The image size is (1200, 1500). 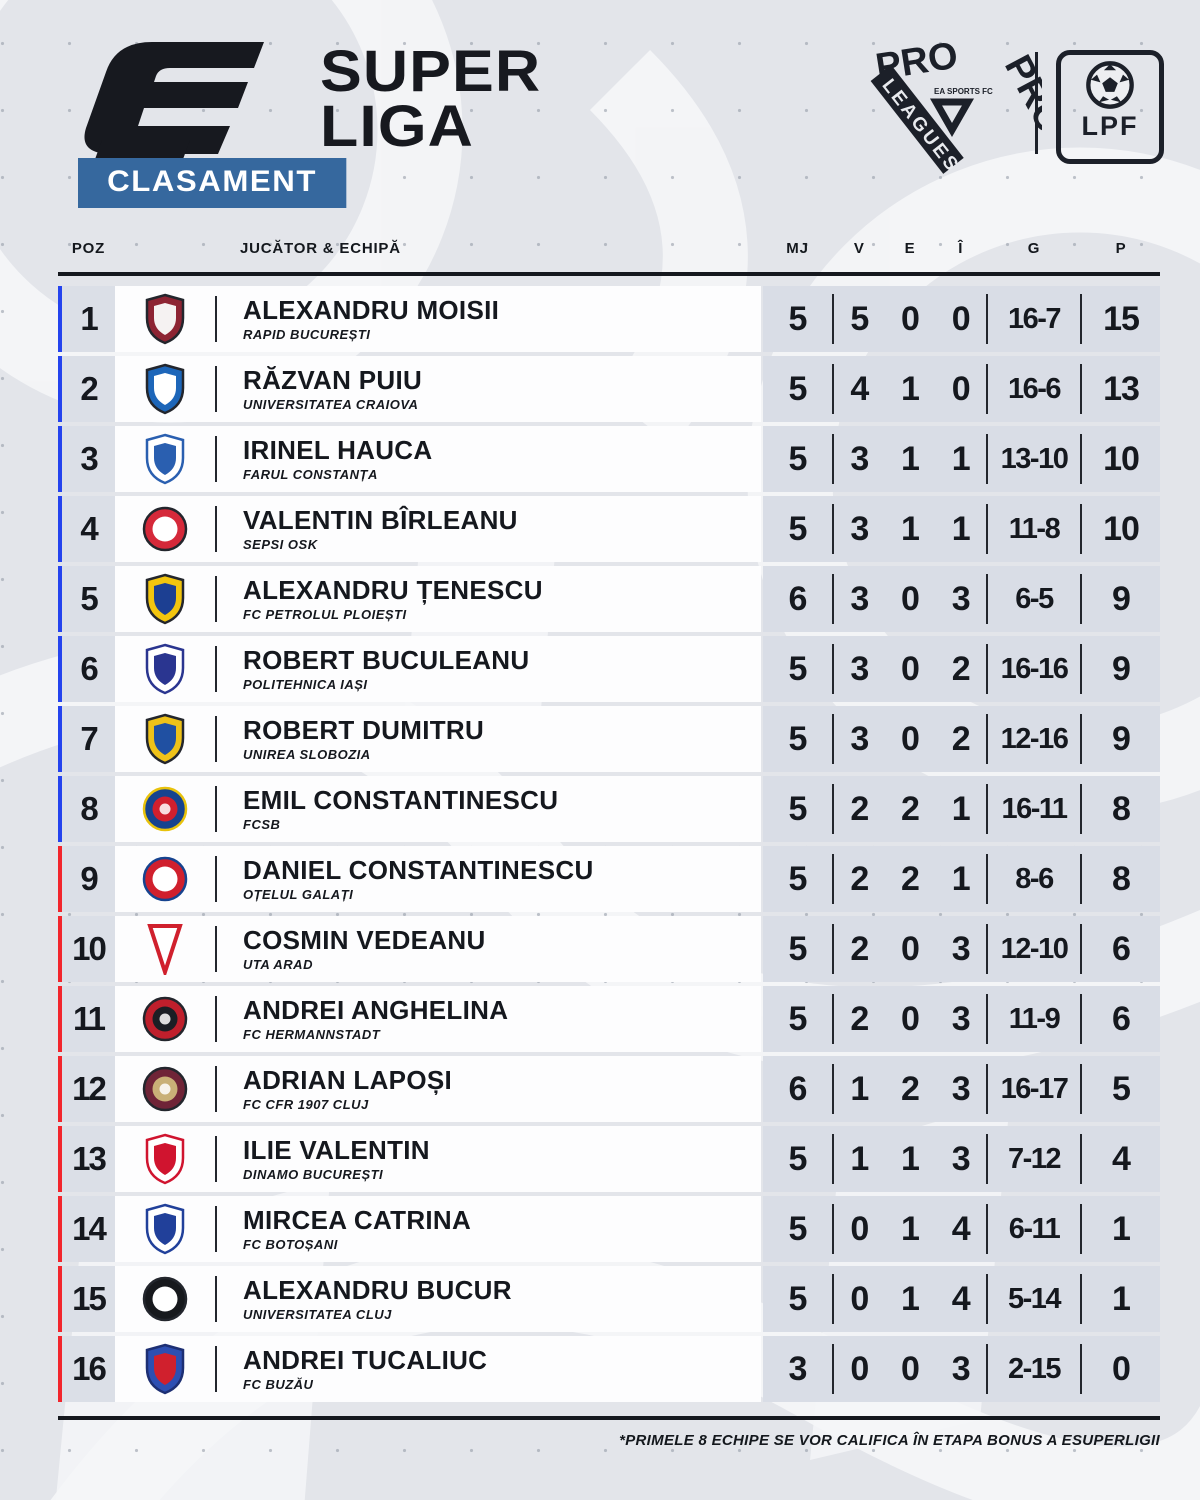 What do you see at coordinates (961, 879) in the screenshot?
I see `stats-cell: 5 2 2 1 8-6 8` at bounding box center [961, 879].